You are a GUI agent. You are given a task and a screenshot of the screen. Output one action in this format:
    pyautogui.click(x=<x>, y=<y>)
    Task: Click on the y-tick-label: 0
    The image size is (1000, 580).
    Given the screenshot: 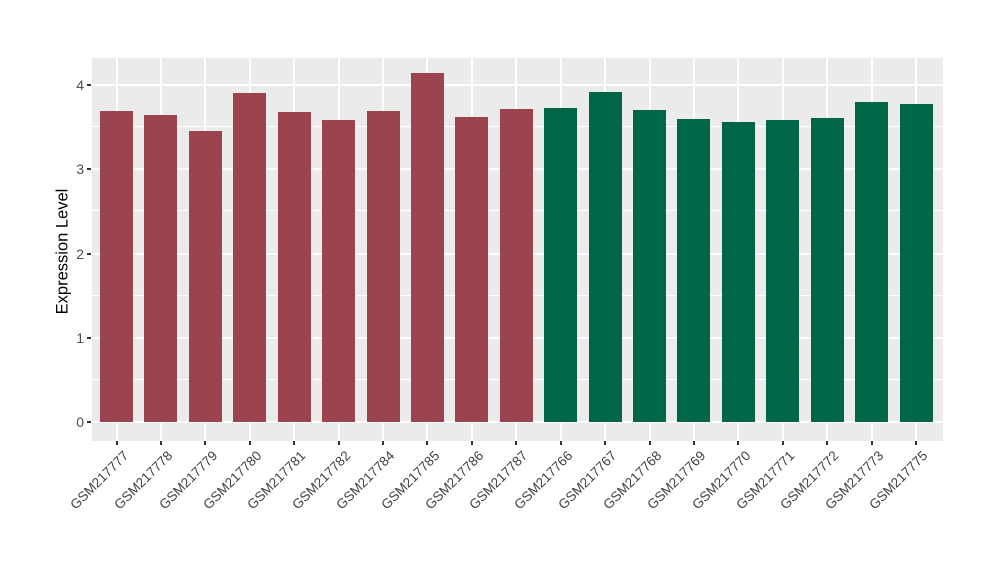 What is the action you would take?
    pyautogui.click(x=80, y=422)
    